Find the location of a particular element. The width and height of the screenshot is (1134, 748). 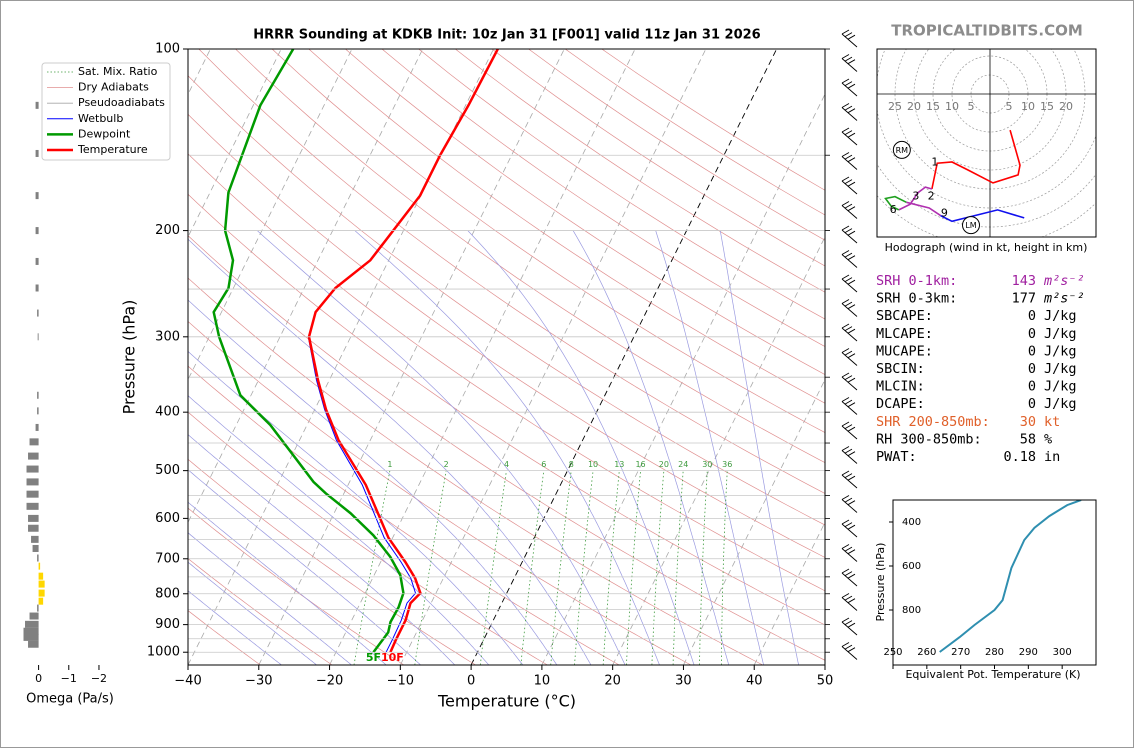

hodo-frame is located at coordinates (986, 143).